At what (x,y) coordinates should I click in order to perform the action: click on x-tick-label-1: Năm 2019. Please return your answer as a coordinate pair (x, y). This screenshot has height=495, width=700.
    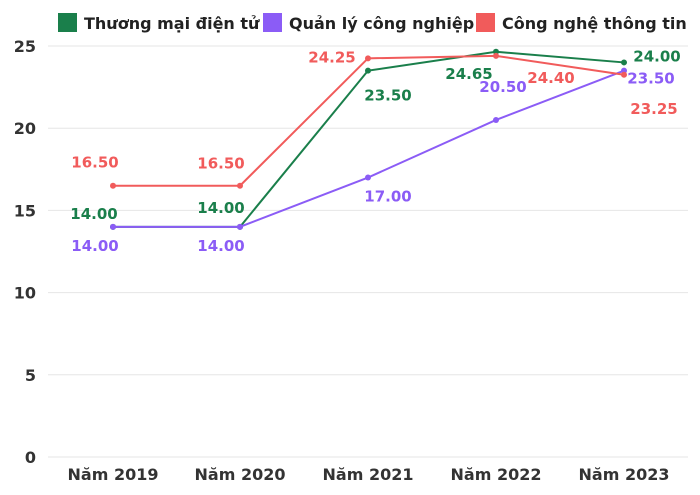
    Looking at the image, I should click on (113, 474).